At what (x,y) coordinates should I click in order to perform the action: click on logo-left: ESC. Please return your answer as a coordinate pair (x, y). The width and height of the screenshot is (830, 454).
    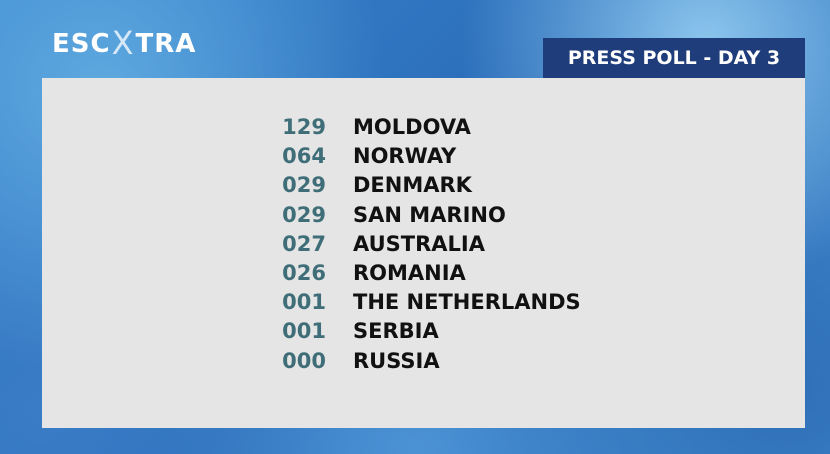
    Looking at the image, I should click on (81, 44).